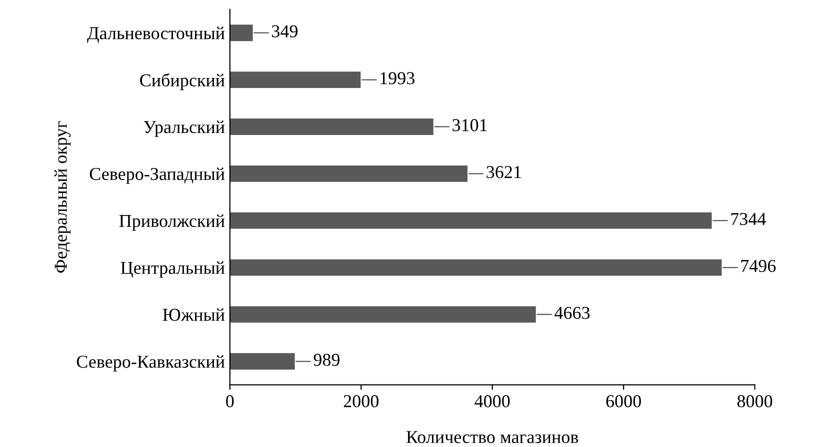 The image size is (824, 447). I want to click on y-tick-label: Северо-Западный, so click(157, 176).